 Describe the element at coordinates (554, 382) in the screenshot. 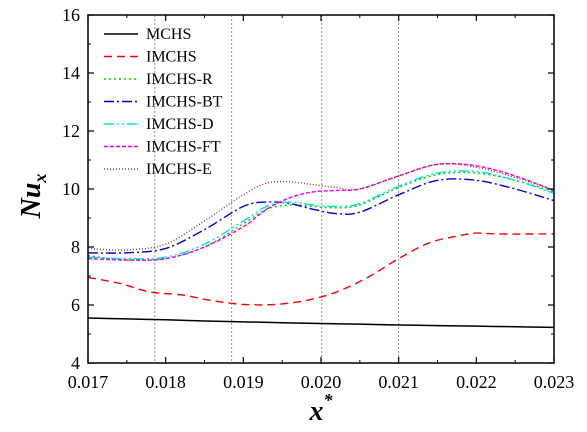

I see `x-tick-label: 0.023` at that location.